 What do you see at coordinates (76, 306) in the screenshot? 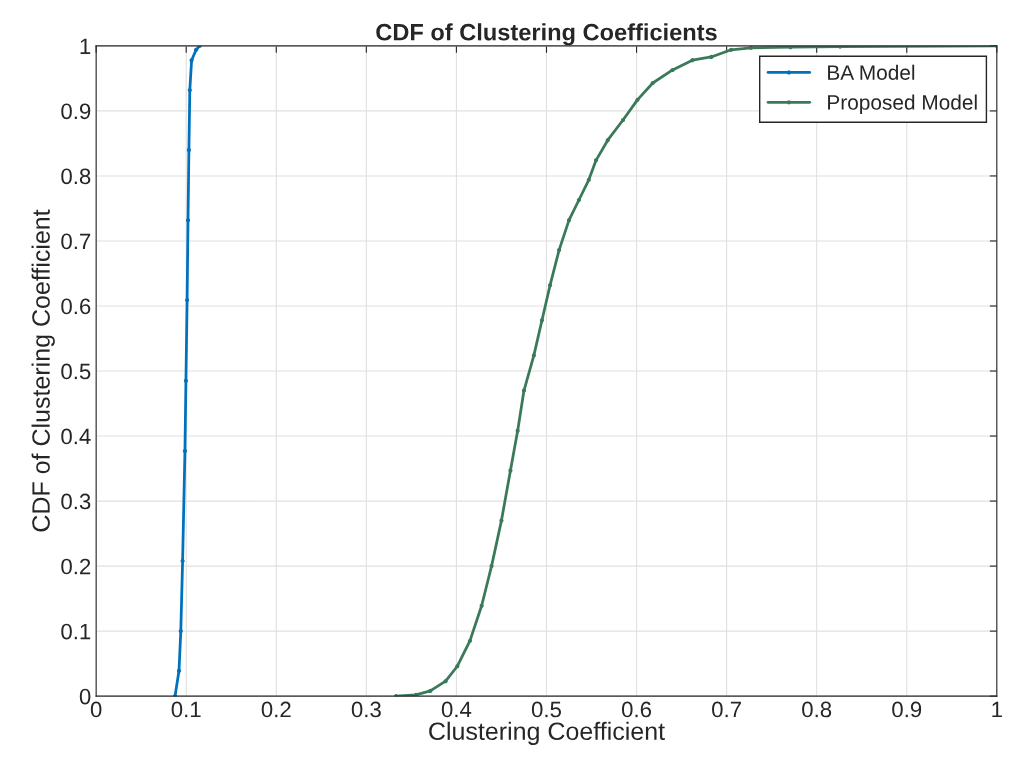
I see `y-tick-label: 0.6` at bounding box center [76, 306].